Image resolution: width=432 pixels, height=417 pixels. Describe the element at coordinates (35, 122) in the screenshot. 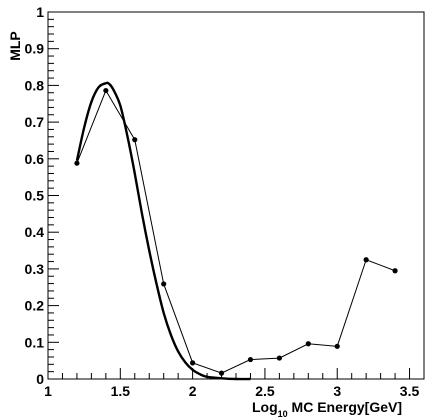

I see `y-tick-label: 0.7` at that location.